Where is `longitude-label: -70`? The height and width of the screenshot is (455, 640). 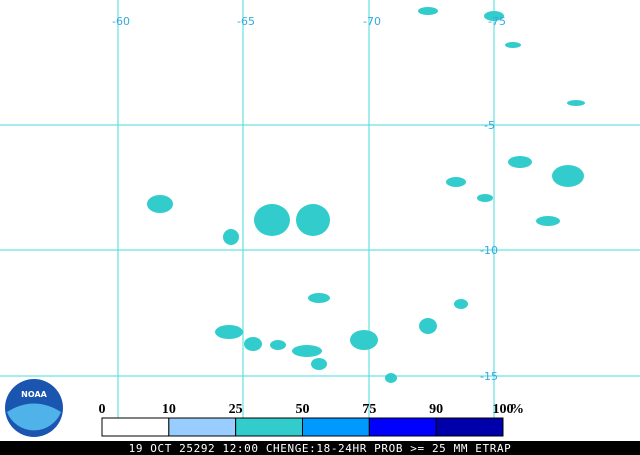 longitude-label: -70 is located at coordinates (372, 21).